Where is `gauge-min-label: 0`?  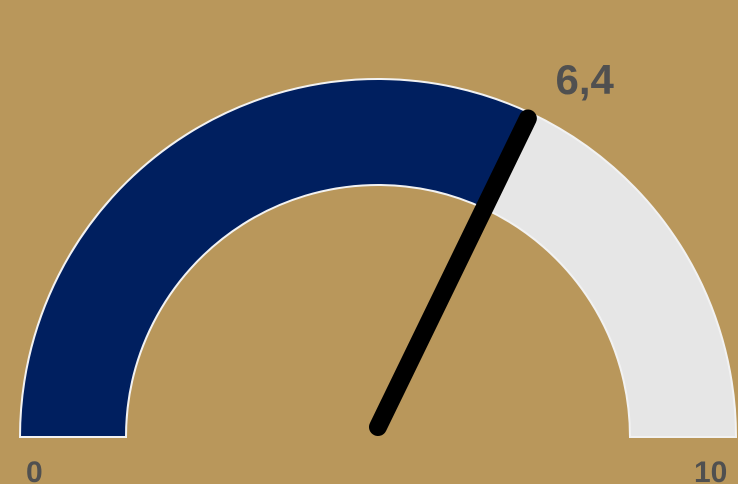
gauge-min-label: 0 is located at coordinates (34, 470).